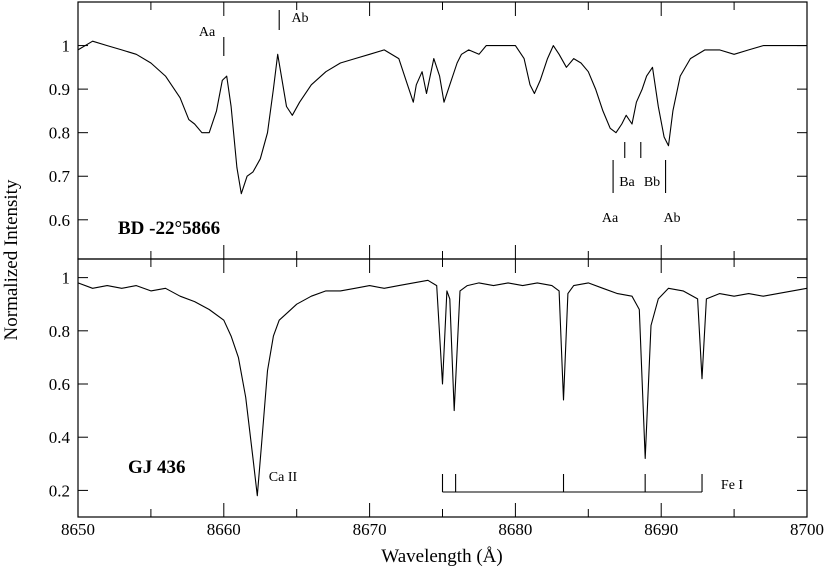 The width and height of the screenshot is (830, 571). Describe the element at coordinates (661, 529) in the screenshot. I see `x-tick-label: 8690` at that location.